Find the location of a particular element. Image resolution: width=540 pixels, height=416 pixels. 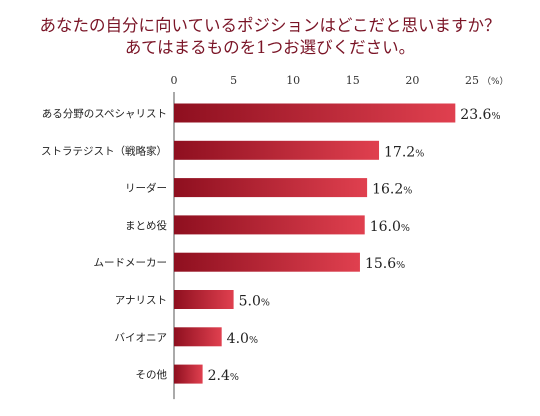

category-label: アナリスト is located at coordinates (141, 301).